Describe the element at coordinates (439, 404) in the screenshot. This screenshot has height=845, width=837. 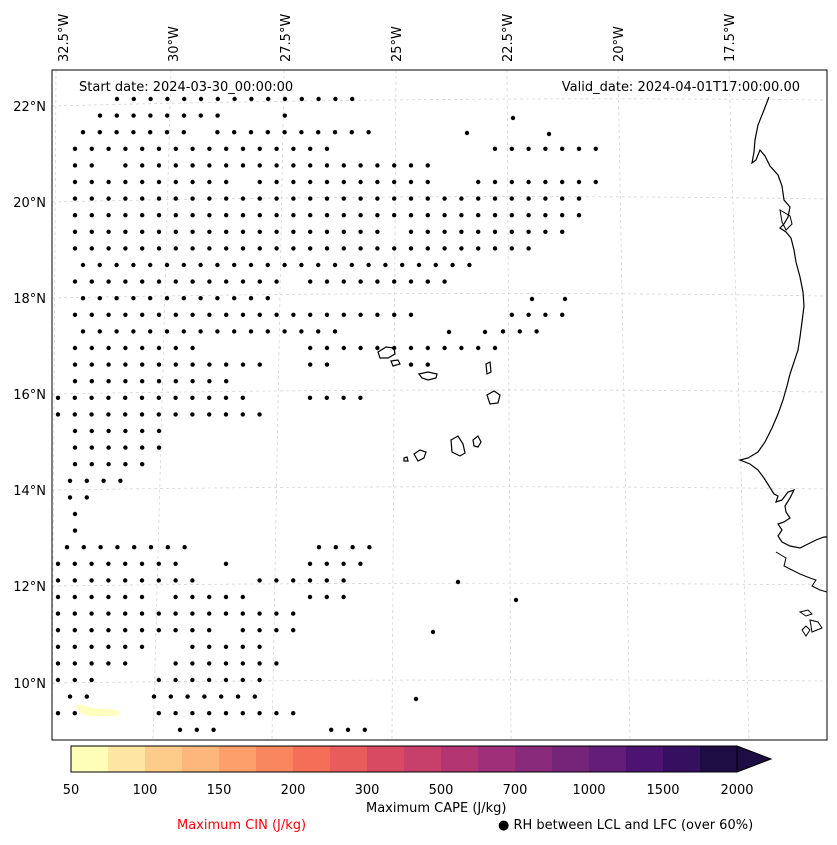
I see `cape-verde-islands` at that location.